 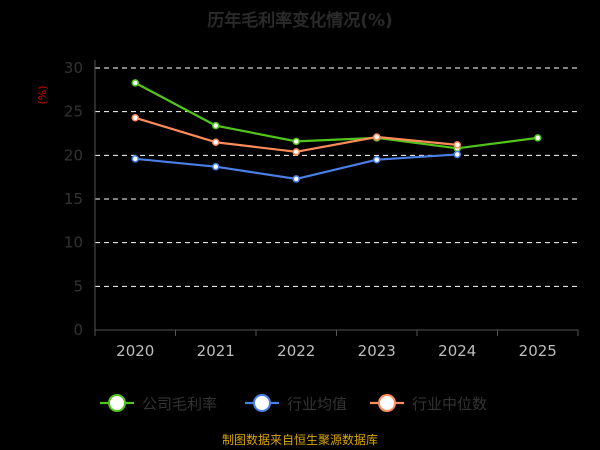 I want to click on x-tick-label-2023: 2023, so click(x=377, y=351).